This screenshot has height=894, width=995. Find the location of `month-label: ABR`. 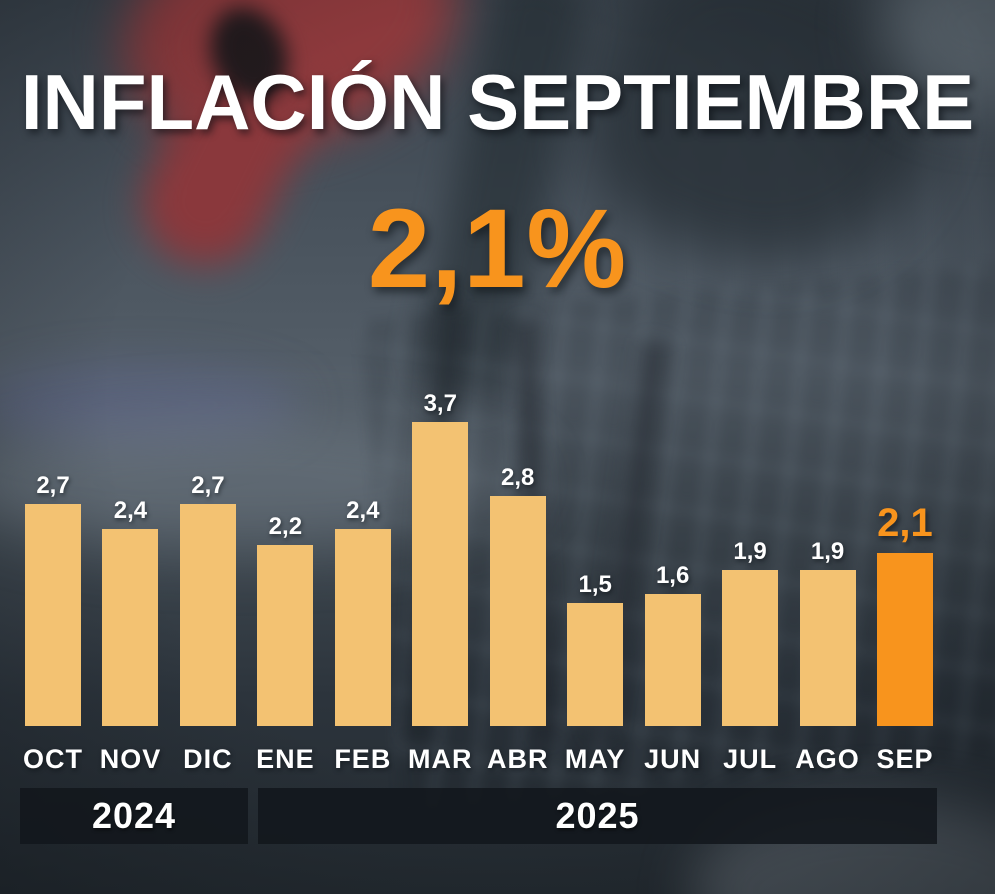

month-label: ABR is located at coordinates (517, 759).